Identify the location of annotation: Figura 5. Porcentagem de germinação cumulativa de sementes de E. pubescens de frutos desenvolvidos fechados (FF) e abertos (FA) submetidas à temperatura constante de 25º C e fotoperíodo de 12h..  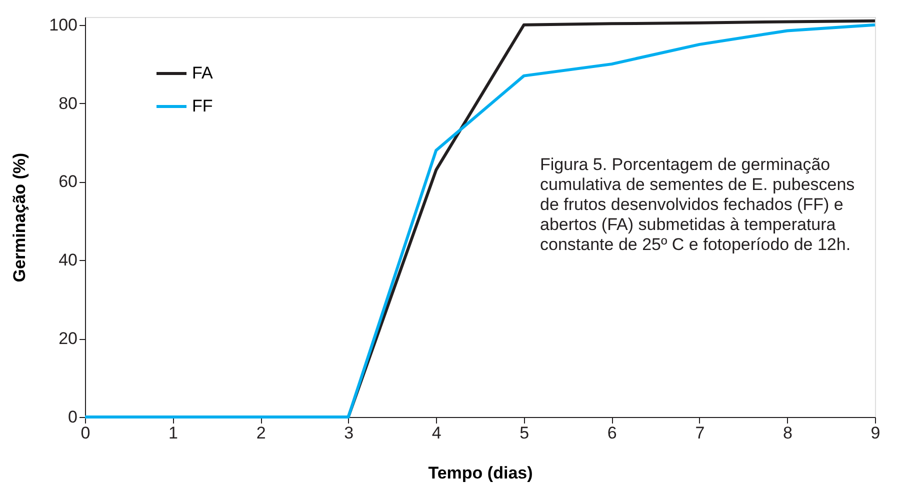
(697, 204).